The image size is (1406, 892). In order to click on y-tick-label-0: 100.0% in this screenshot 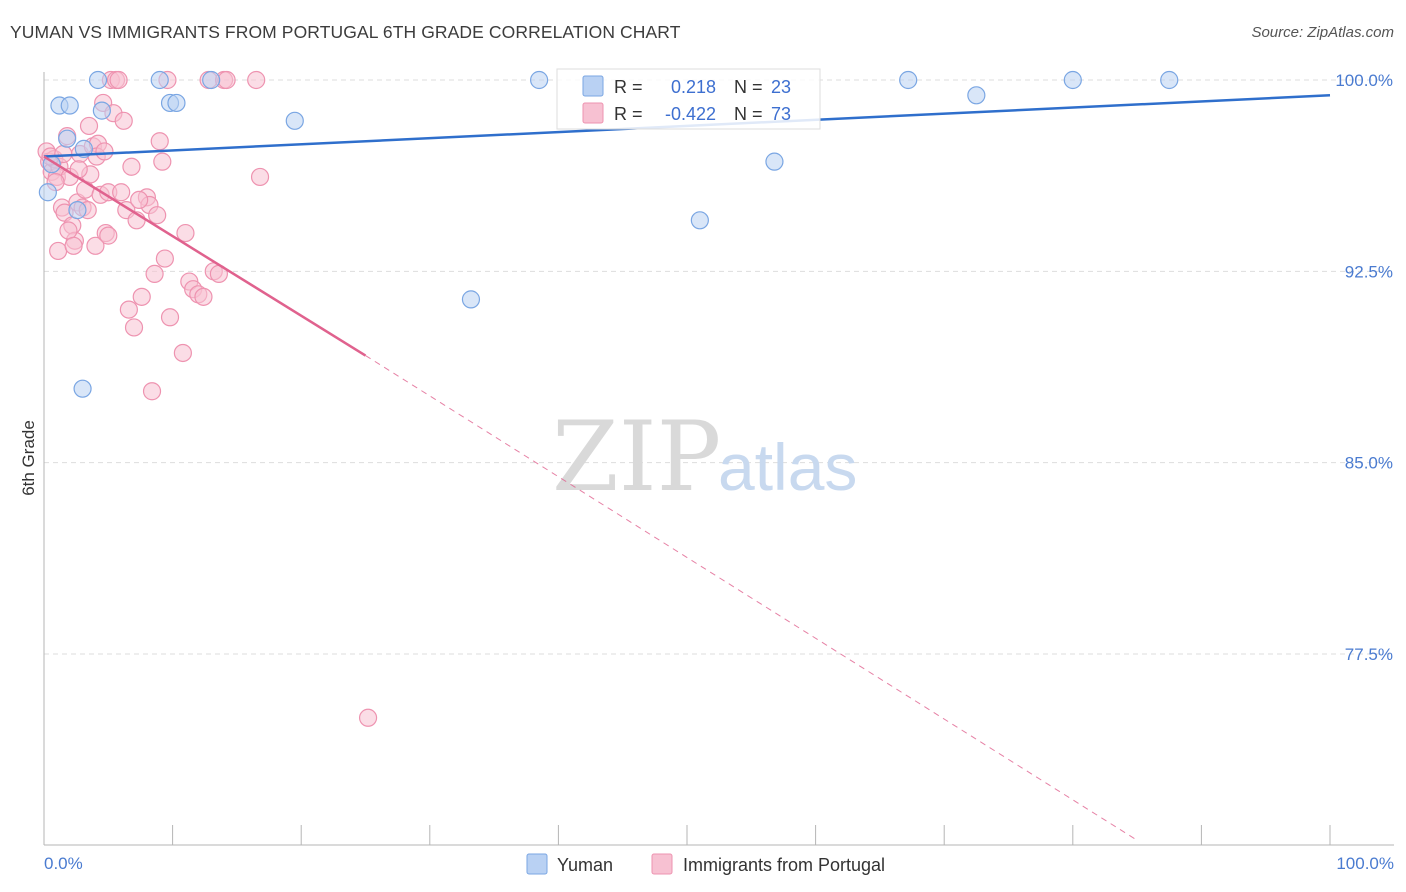, I will do `click(1364, 80)`.